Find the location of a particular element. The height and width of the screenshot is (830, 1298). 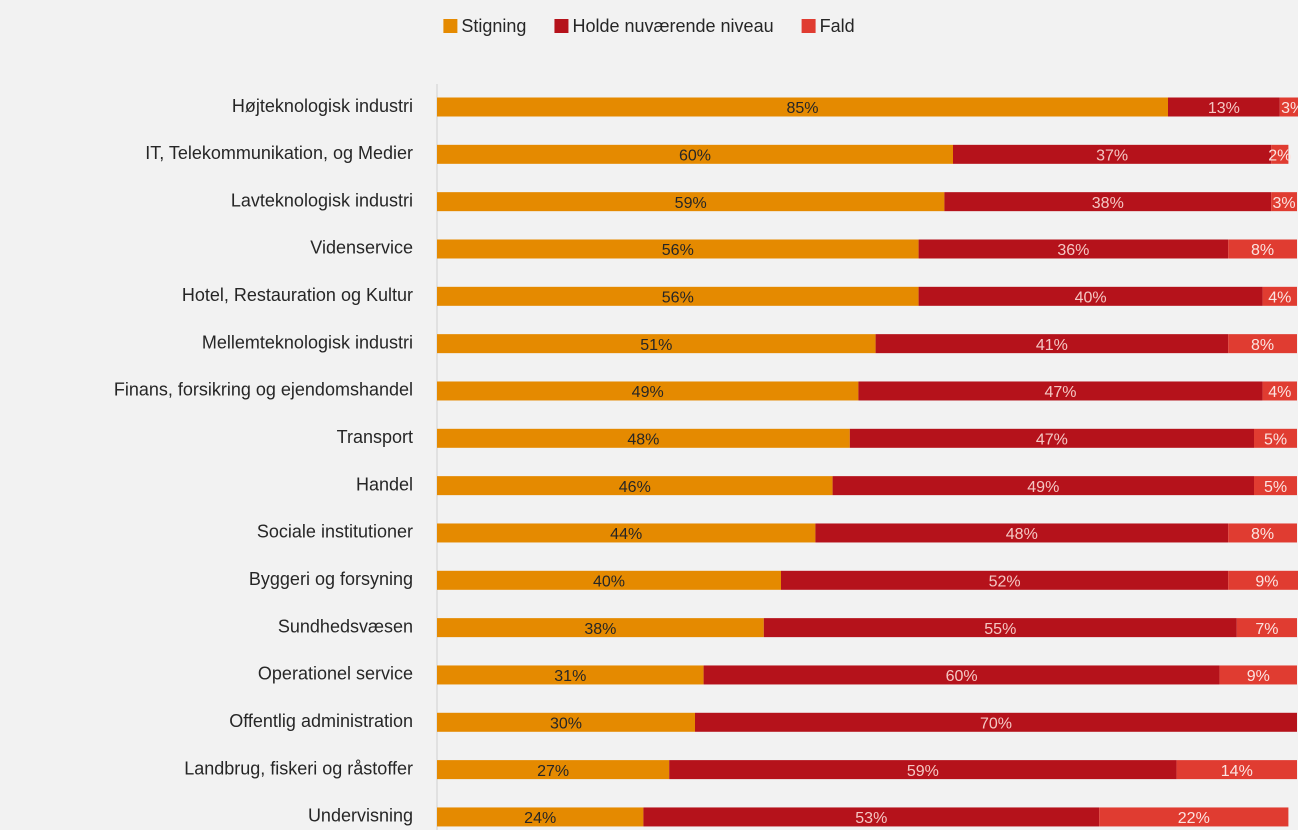

data-label: 70% is located at coordinates (996, 724).